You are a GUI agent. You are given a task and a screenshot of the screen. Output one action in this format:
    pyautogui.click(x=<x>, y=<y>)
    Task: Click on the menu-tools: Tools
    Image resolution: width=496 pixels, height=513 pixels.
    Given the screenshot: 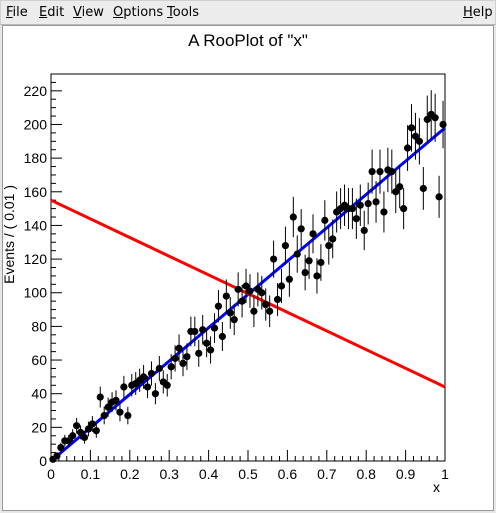 What is the action you would take?
    pyautogui.click(x=183, y=12)
    